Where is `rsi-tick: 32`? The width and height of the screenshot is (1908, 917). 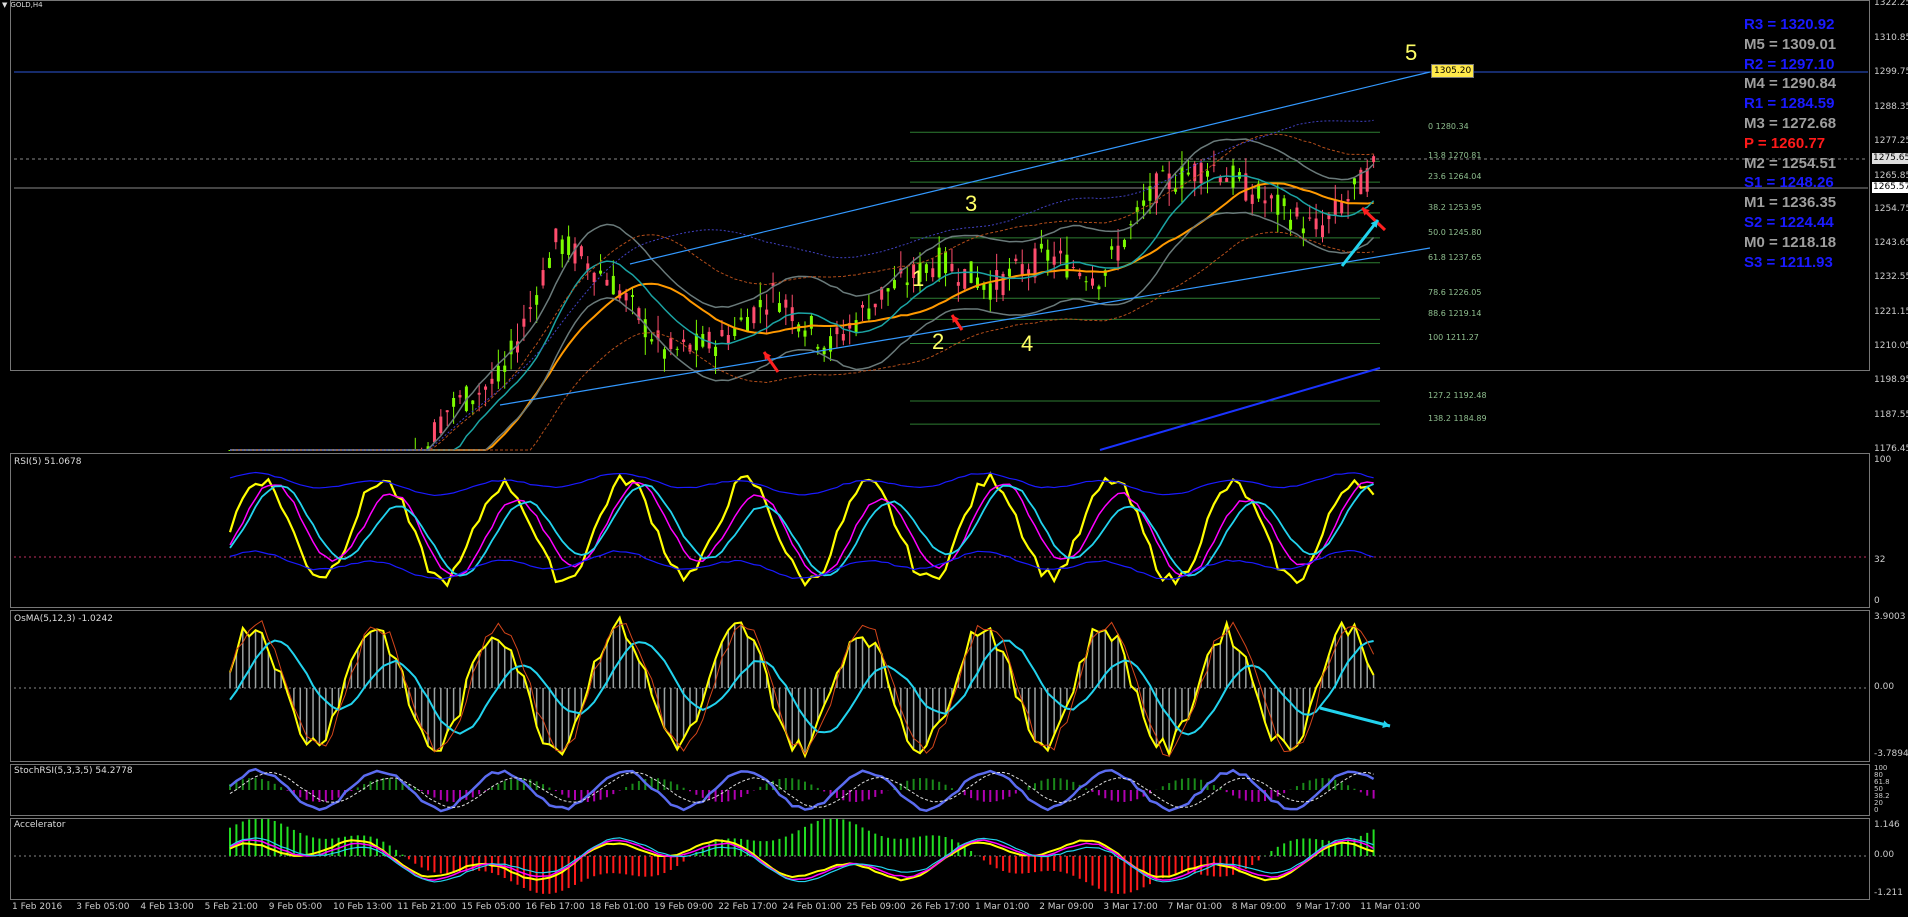 rsi-tick: 32 is located at coordinates (1880, 560).